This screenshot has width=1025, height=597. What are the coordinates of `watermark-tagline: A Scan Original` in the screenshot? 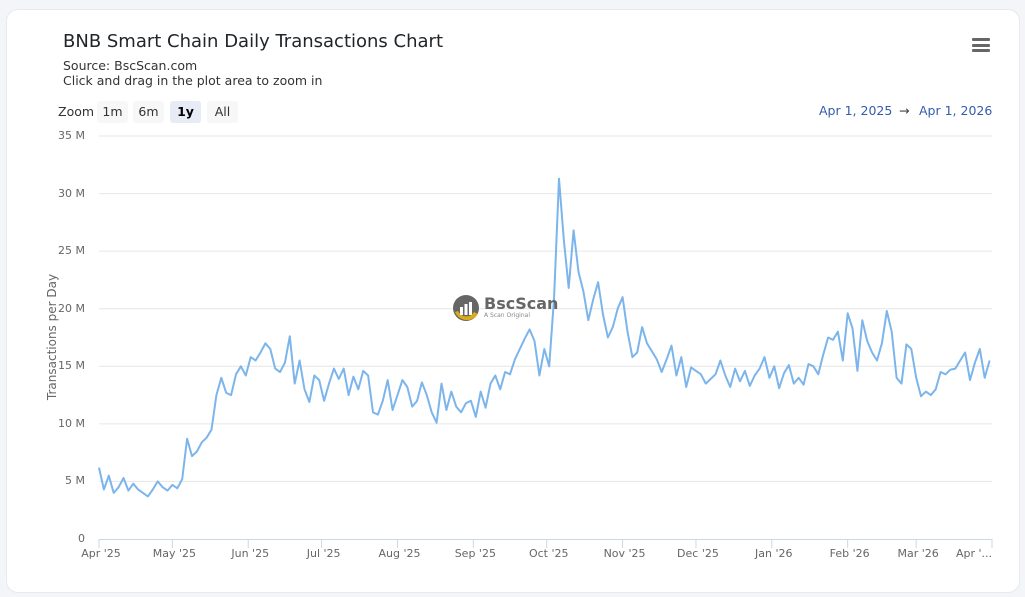 It's located at (507, 315).